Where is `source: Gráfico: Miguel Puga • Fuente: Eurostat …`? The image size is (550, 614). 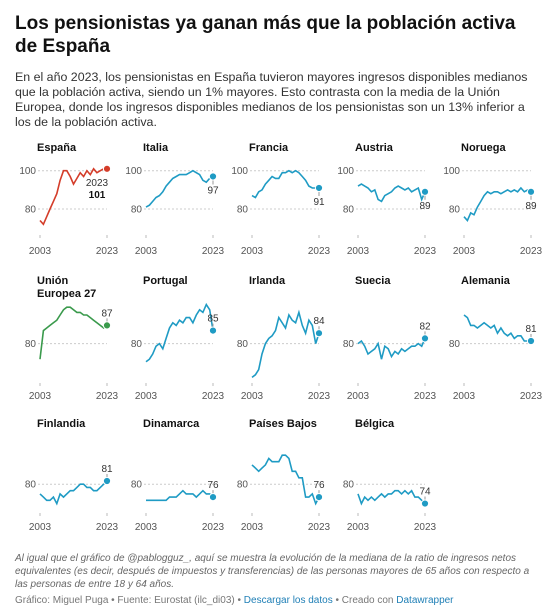
source: Gráfico: Miguel Puga • Fuente: Eurostat … is located at coordinates (128, 600).